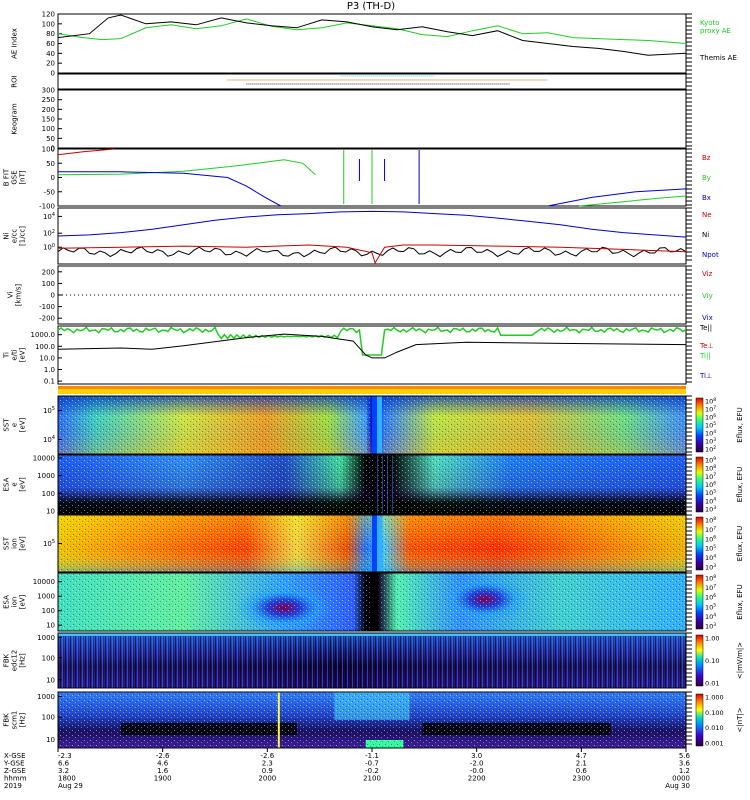 The image size is (750, 800). Describe the element at coordinates (48, 110) in the screenshot. I see `y-tick-label: 200` at that location.